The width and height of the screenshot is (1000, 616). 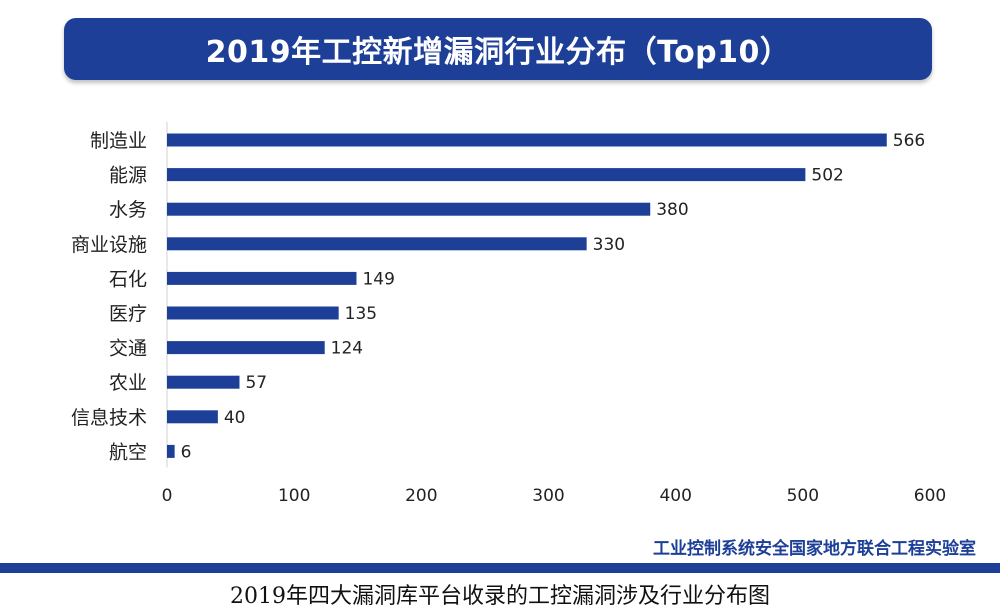 What do you see at coordinates (128, 383) in the screenshot?
I see `category-label: 农业` at bounding box center [128, 383].